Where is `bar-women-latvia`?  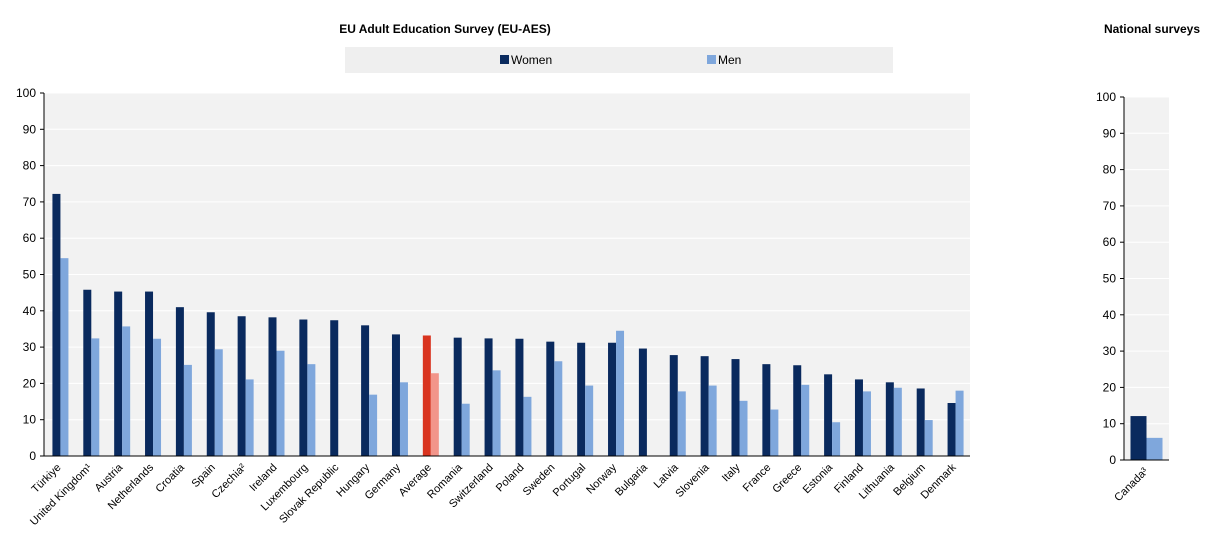
bar-women-latvia is located at coordinates (673, 405).